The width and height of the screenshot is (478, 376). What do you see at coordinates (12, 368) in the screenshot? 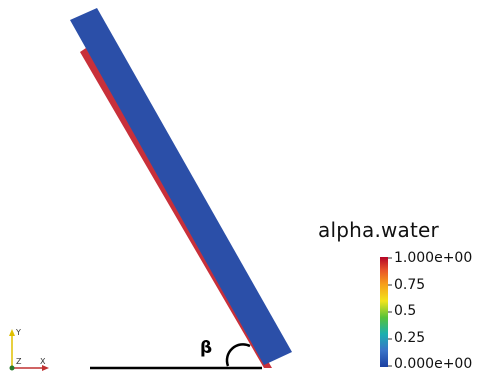
I see `axis-origin-dot` at bounding box center [12, 368].